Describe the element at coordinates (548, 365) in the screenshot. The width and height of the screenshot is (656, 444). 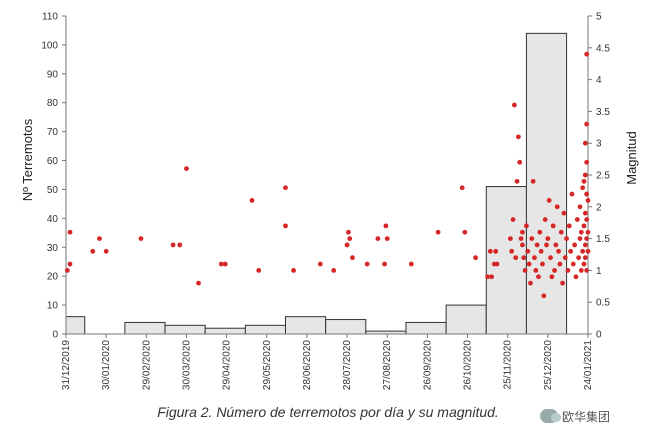
I see `date-tick-label-12: 25/12/2020` at that location.